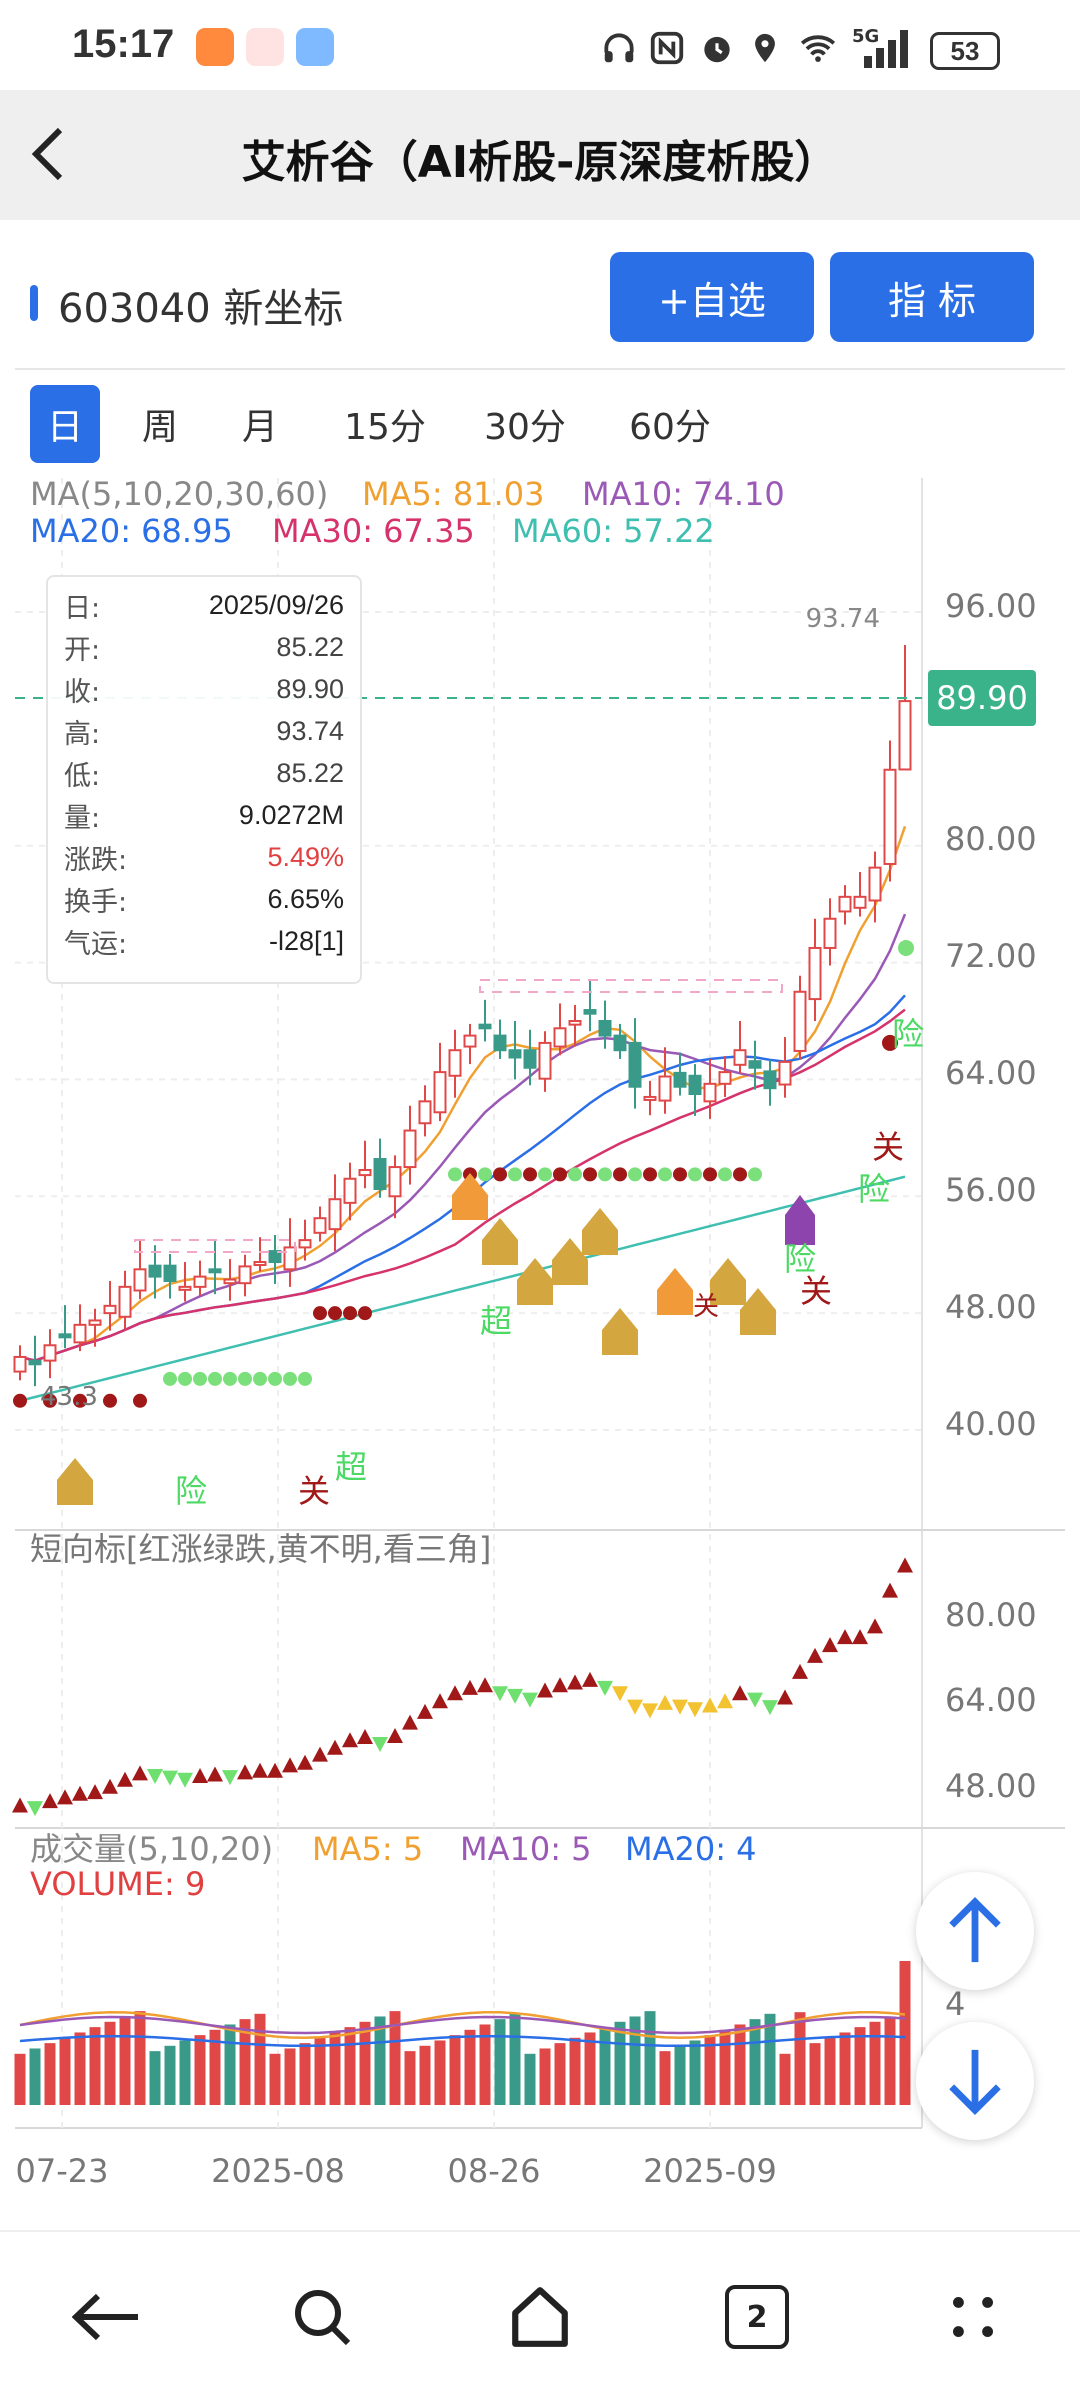  Describe the element at coordinates (259, 427) in the screenshot. I see `tab-month: 月` at that location.